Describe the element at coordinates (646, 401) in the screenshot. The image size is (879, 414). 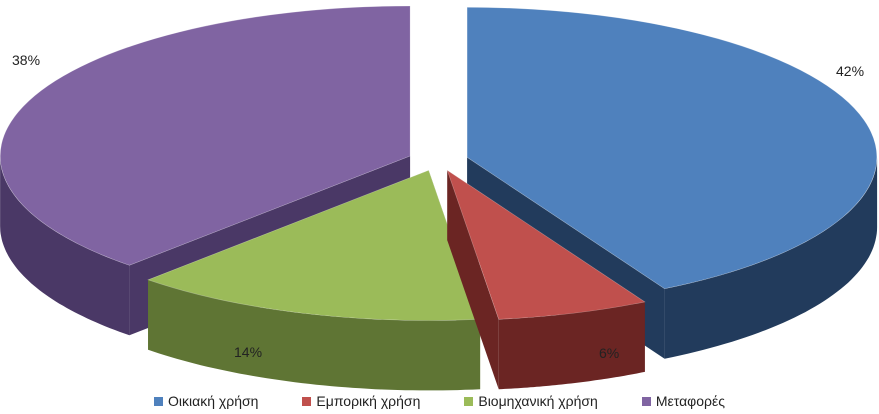
I see `legend-swatch-metafores` at that location.